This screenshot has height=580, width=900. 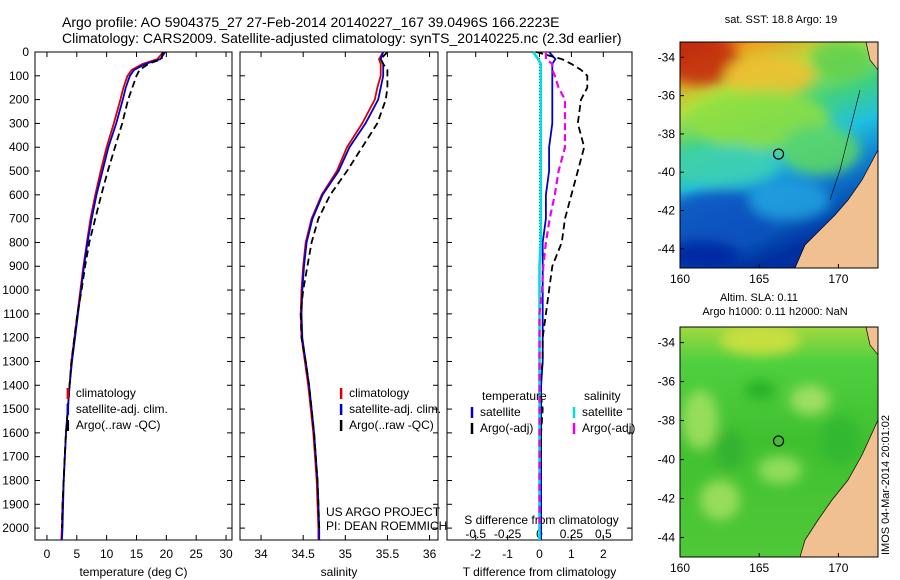 What do you see at coordinates (383, 512) in the screenshot?
I see `project-note-line-1: US ARGO PROJECT` at bounding box center [383, 512].